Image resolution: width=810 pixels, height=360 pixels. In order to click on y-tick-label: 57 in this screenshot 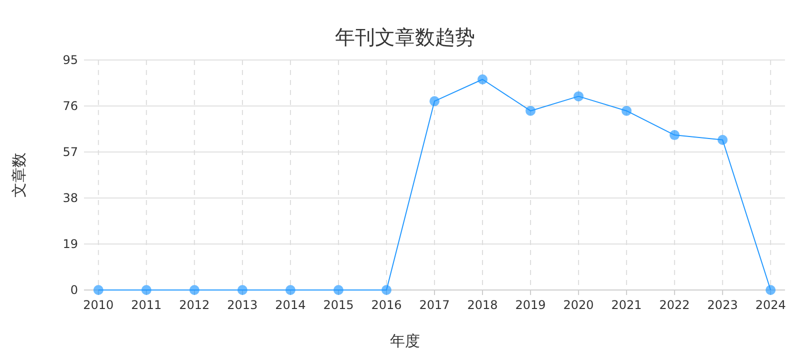, I will do `click(70, 152)`.